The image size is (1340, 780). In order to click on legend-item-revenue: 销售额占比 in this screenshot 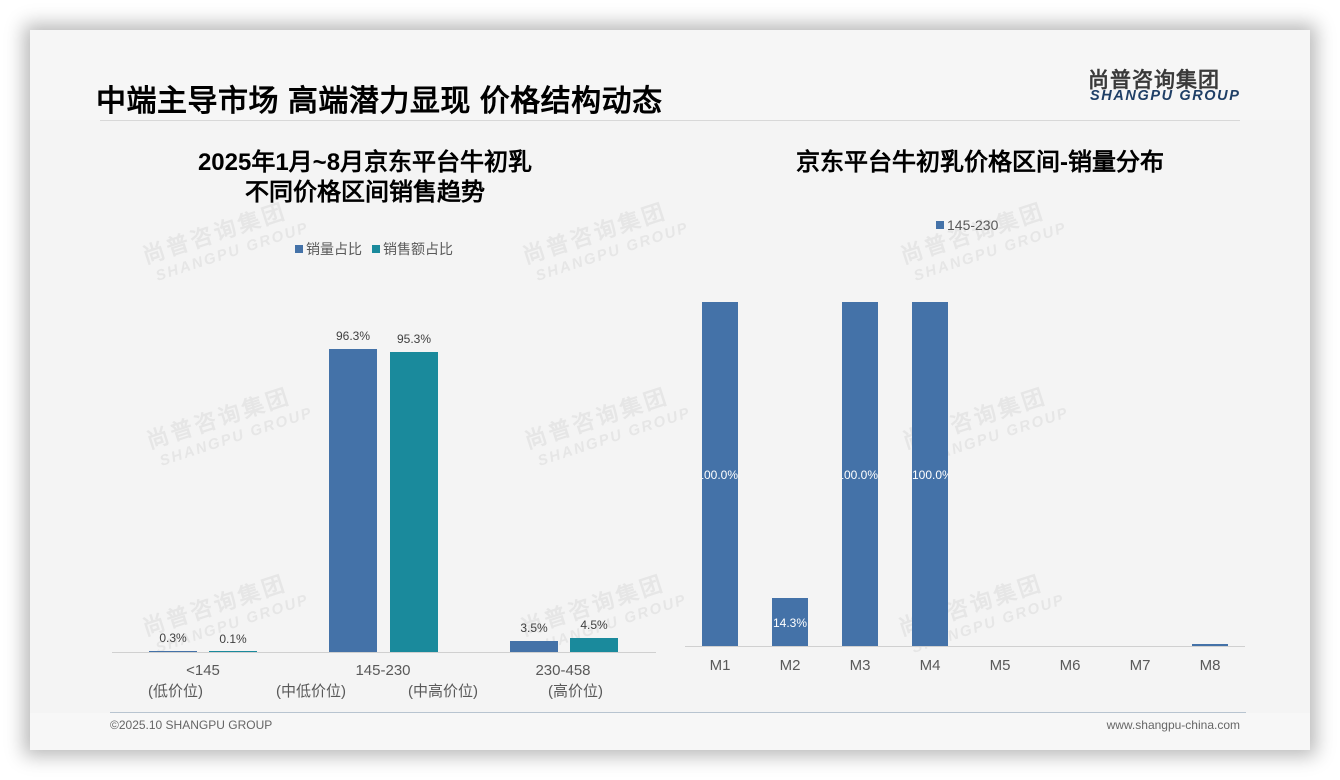, I will do `click(412, 249)`.